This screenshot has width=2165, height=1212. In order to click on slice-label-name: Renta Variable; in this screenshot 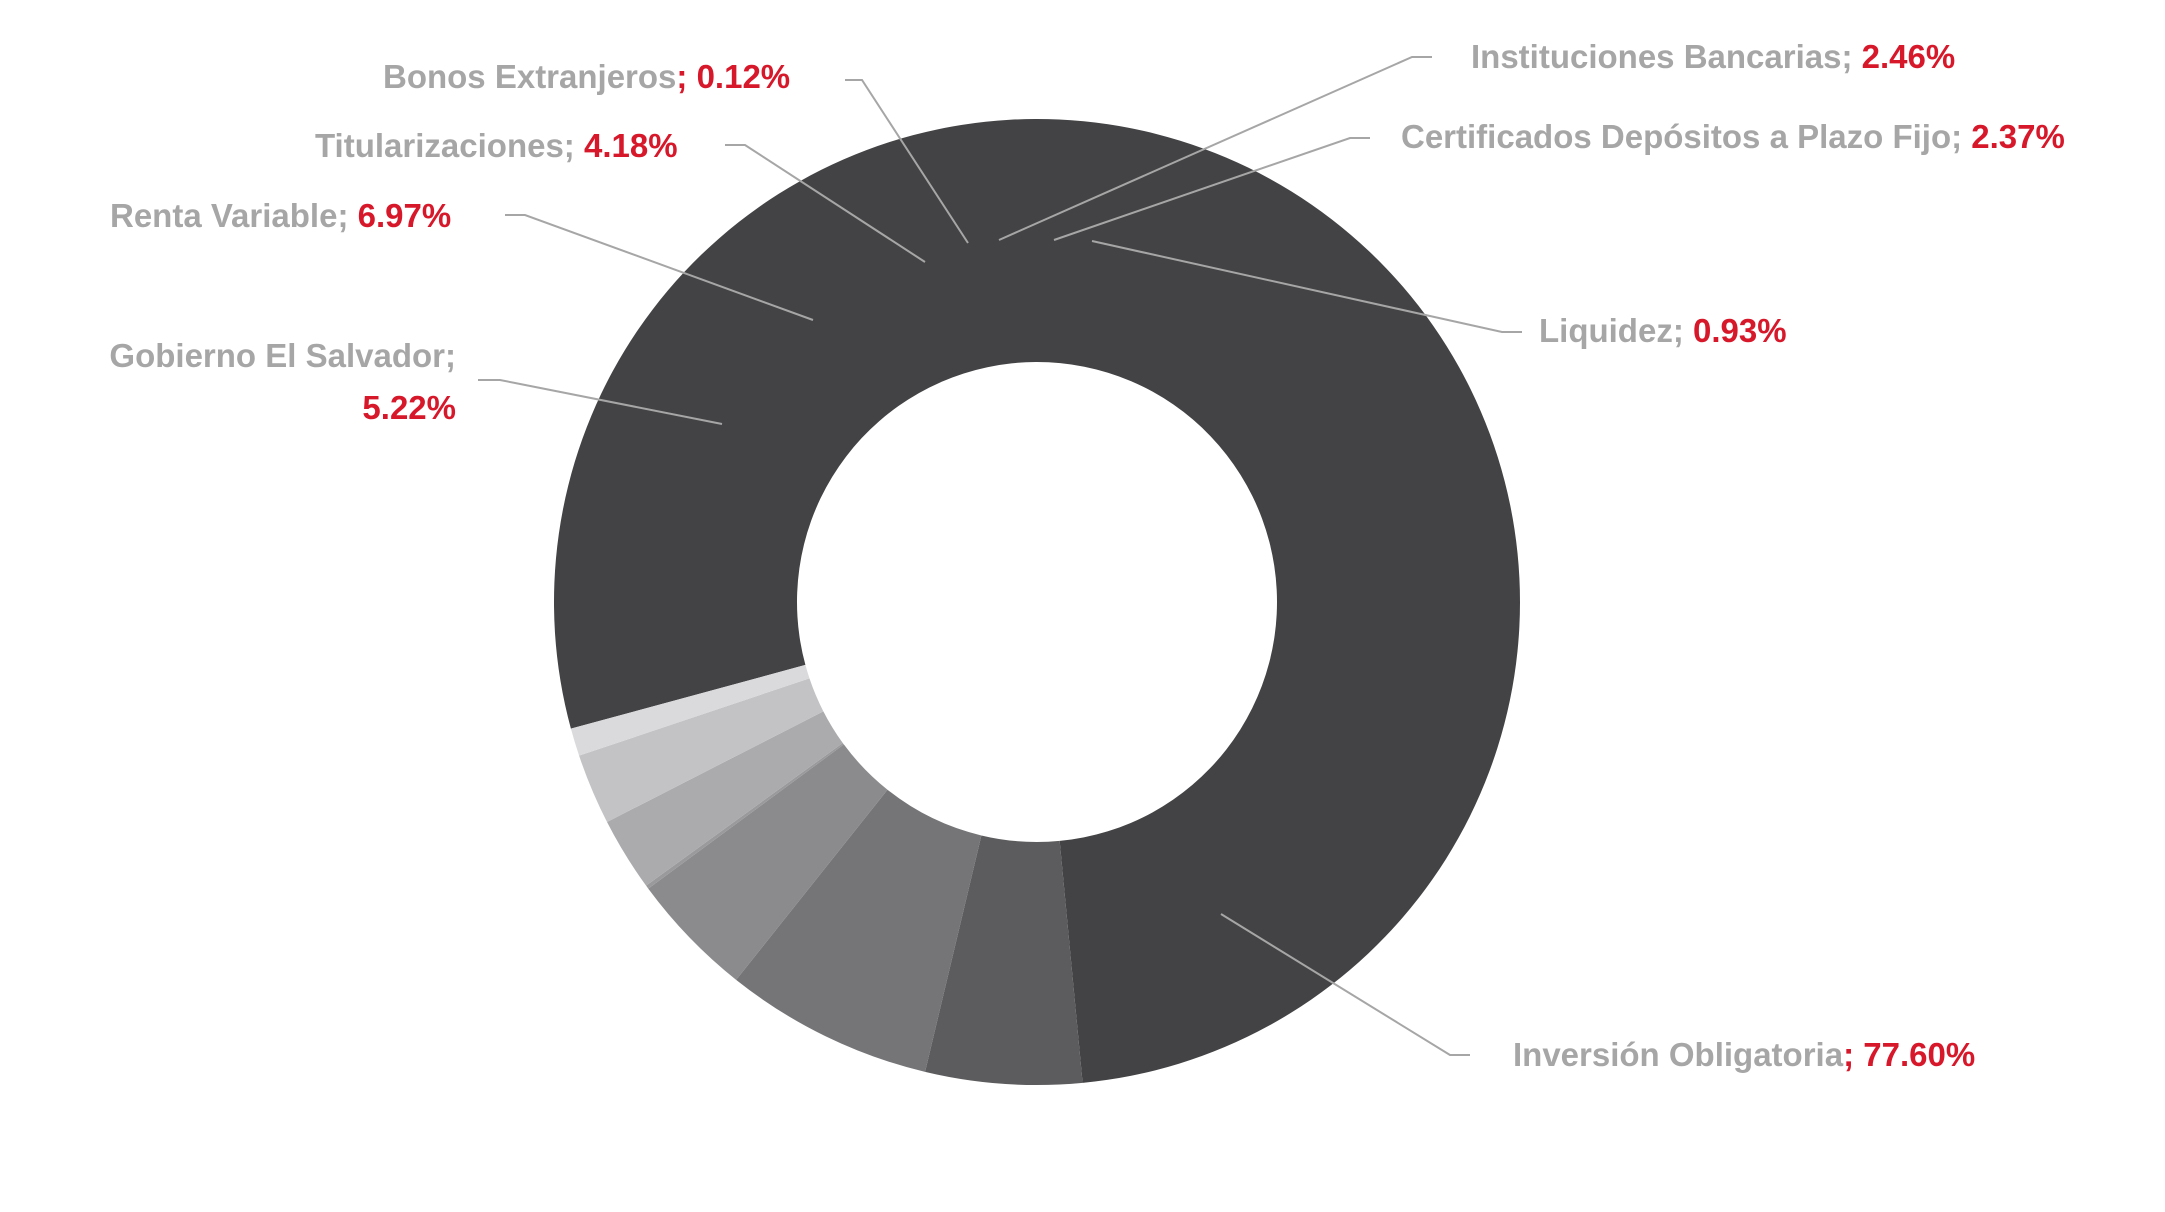, I will do `click(229, 215)`.